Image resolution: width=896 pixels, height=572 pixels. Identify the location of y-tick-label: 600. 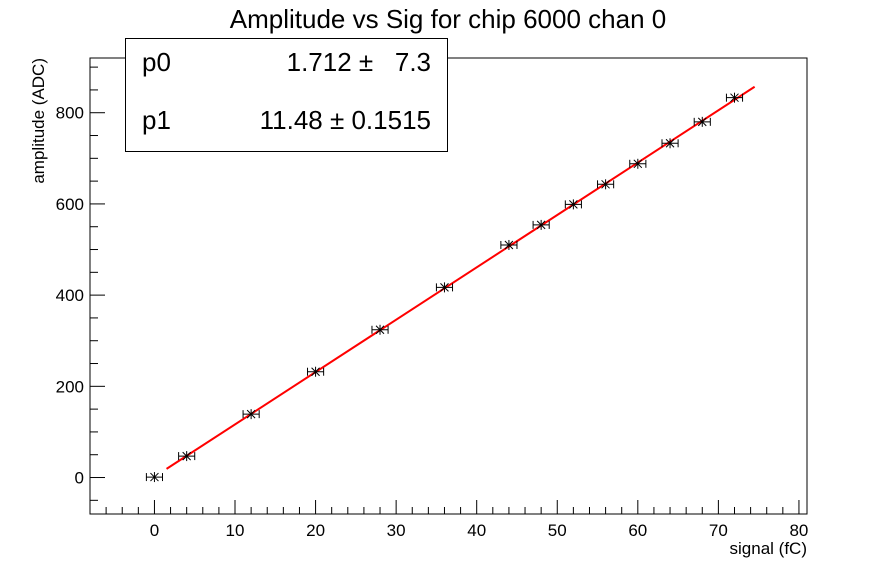
(70, 204).